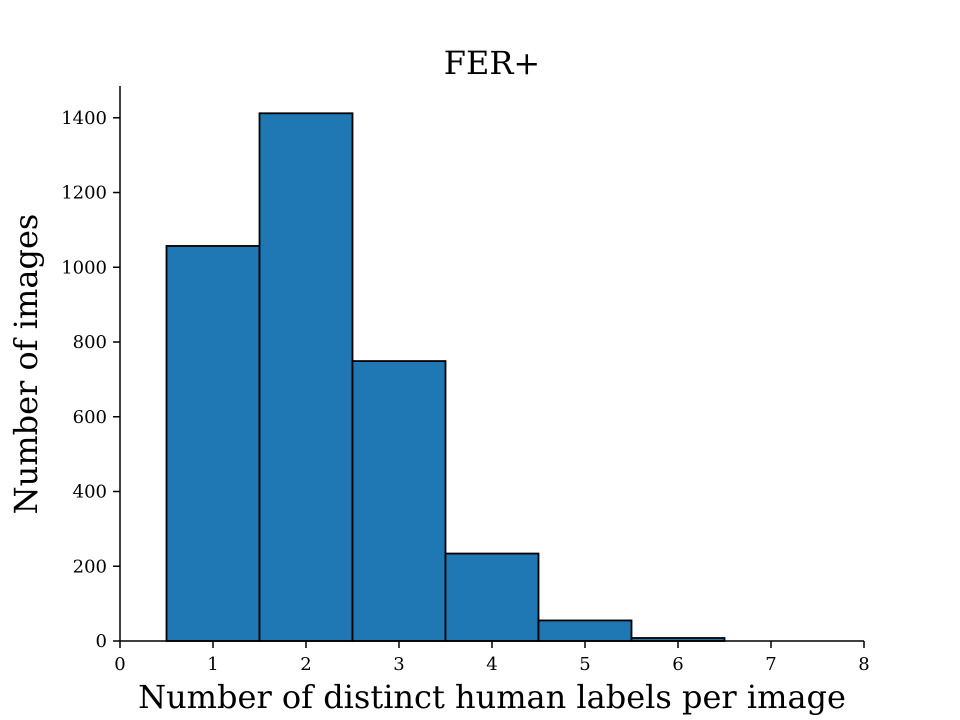 This screenshot has height=720, width=960. What do you see at coordinates (90, 566) in the screenshot?
I see `y-tick-label: 200` at bounding box center [90, 566].